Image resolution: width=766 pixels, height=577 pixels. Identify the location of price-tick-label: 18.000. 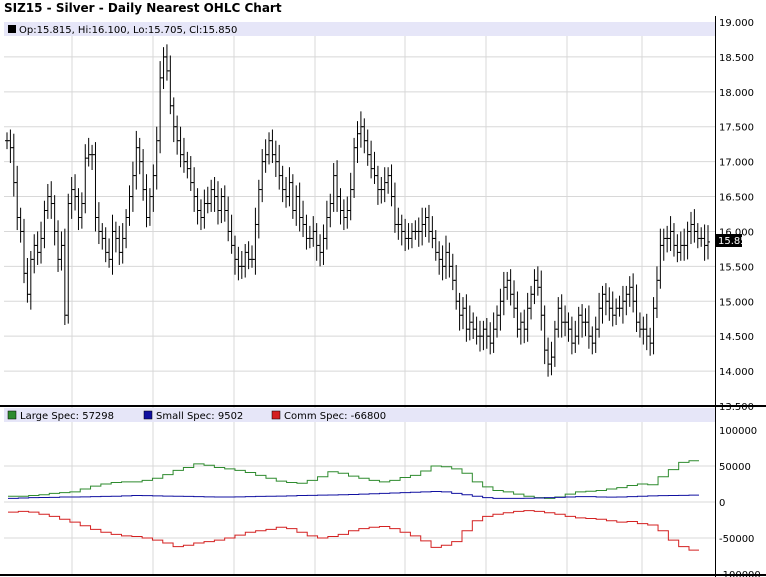
(736, 93).